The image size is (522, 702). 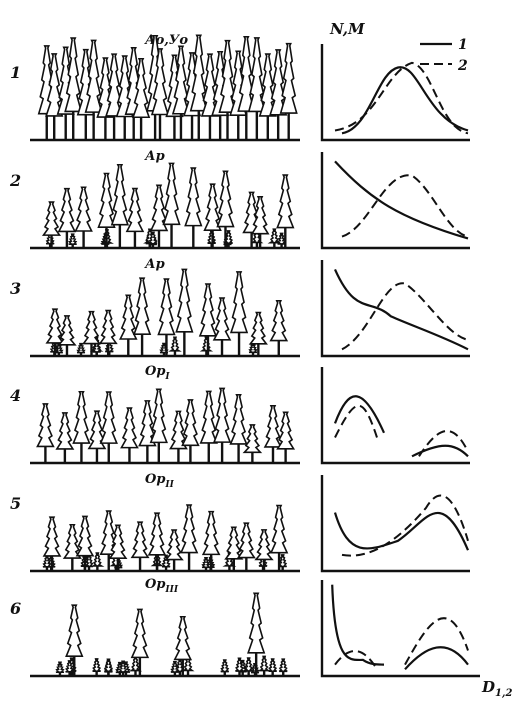 What do you see at coordinates (462, 66) in the screenshot?
I see `legend-label: 2` at bounding box center [462, 66].